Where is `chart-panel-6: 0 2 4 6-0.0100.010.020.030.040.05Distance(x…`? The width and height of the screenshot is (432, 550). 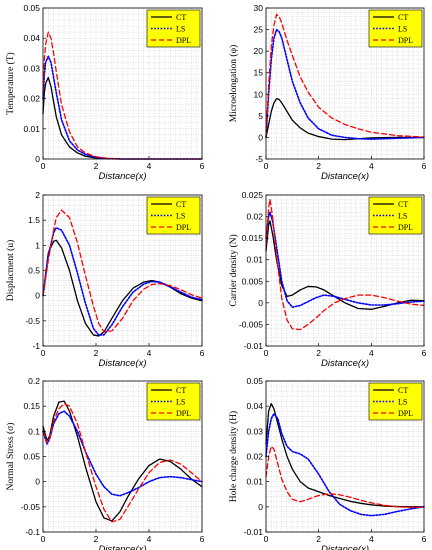 chart-panel-6: 0 2 4 6-0.0100.010.020.030.040.05Distance(x… is located at coordinates (327, 463).